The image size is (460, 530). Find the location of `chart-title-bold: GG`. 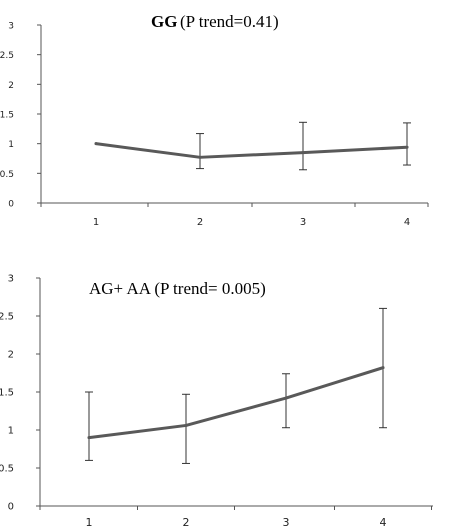

chart-title-bold: GG is located at coordinates (164, 21).